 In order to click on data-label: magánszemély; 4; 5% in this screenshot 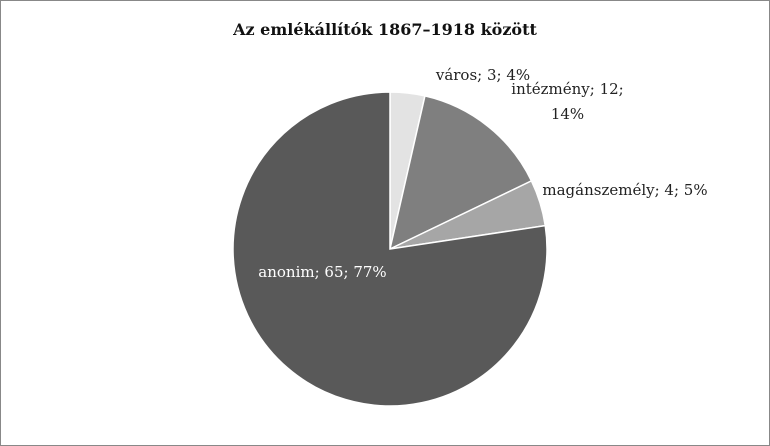, I will do `click(625, 190)`.